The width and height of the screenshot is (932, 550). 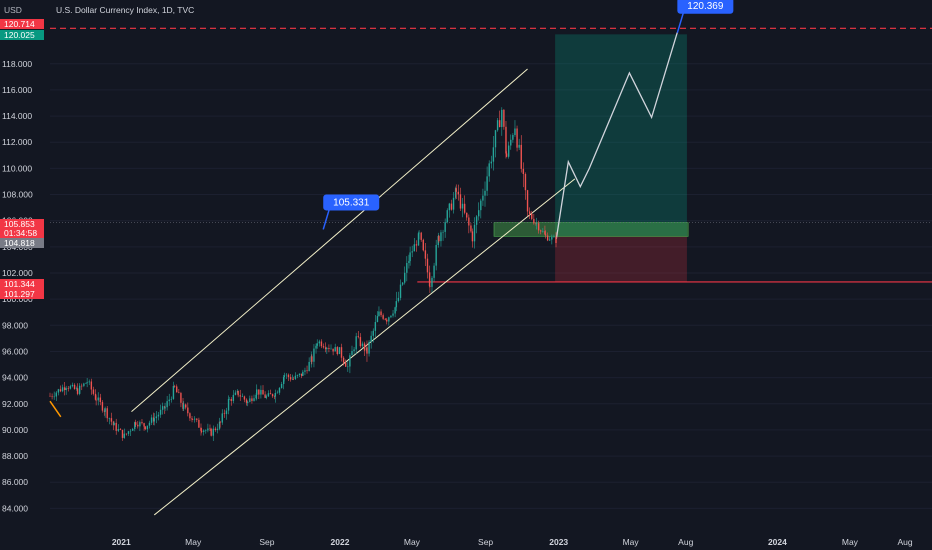 I want to click on x-tick-label: Sep, so click(x=485, y=542).